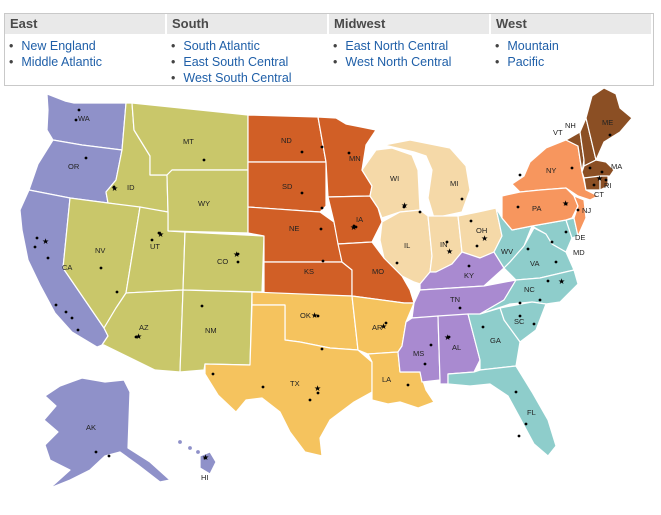  Describe the element at coordinates (570, 125) in the screenshot. I see `label-nh: NH` at that location.